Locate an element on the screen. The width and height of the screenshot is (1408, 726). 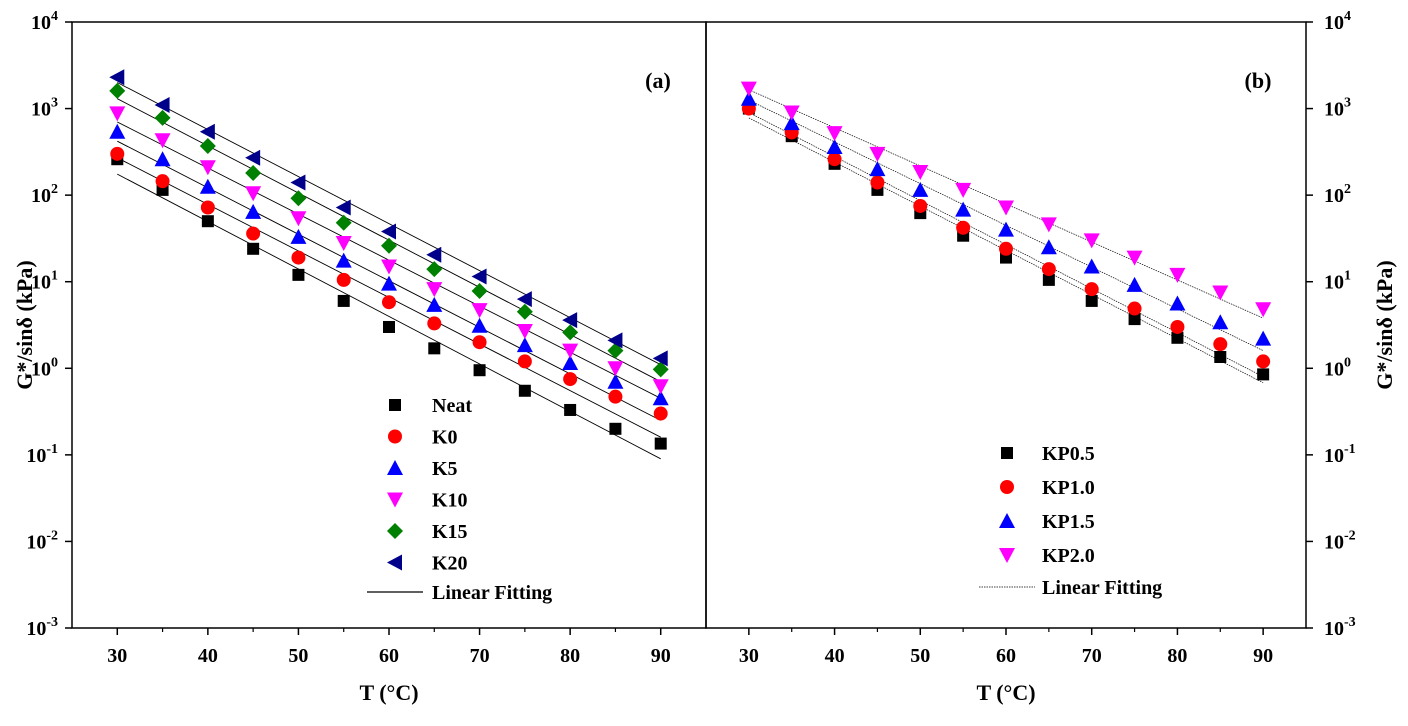
y-tick-exponent: -1 is located at coordinates (1350, 449).